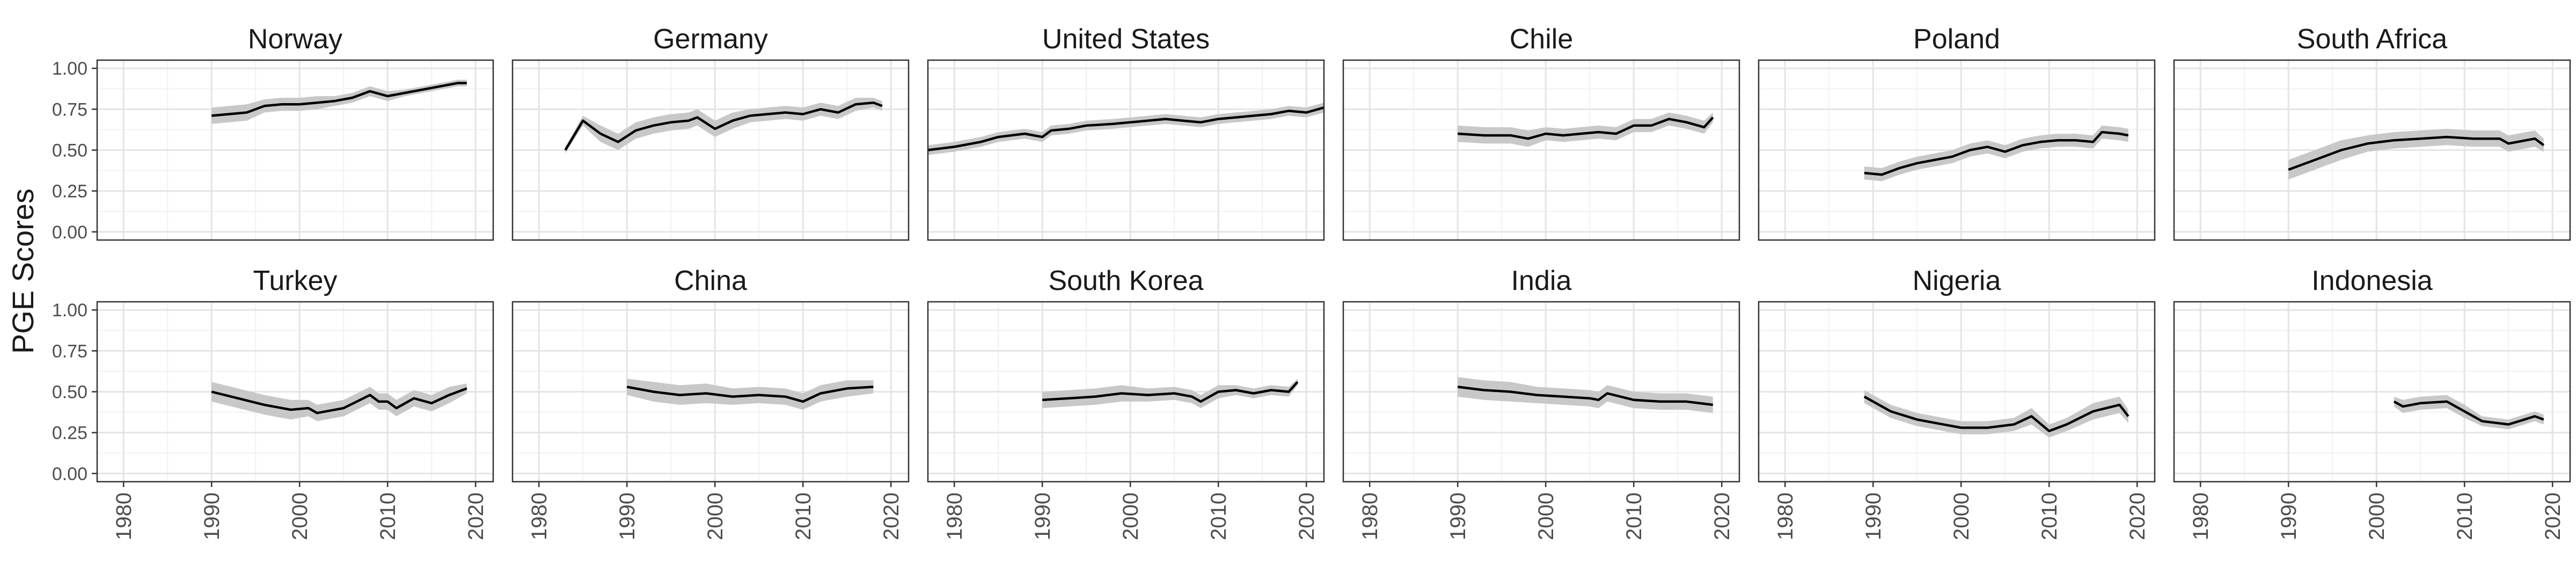 The image size is (2576, 566). Describe the element at coordinates (295, 280) in the screenshot. I see `panel-title: Turkey` at that location.